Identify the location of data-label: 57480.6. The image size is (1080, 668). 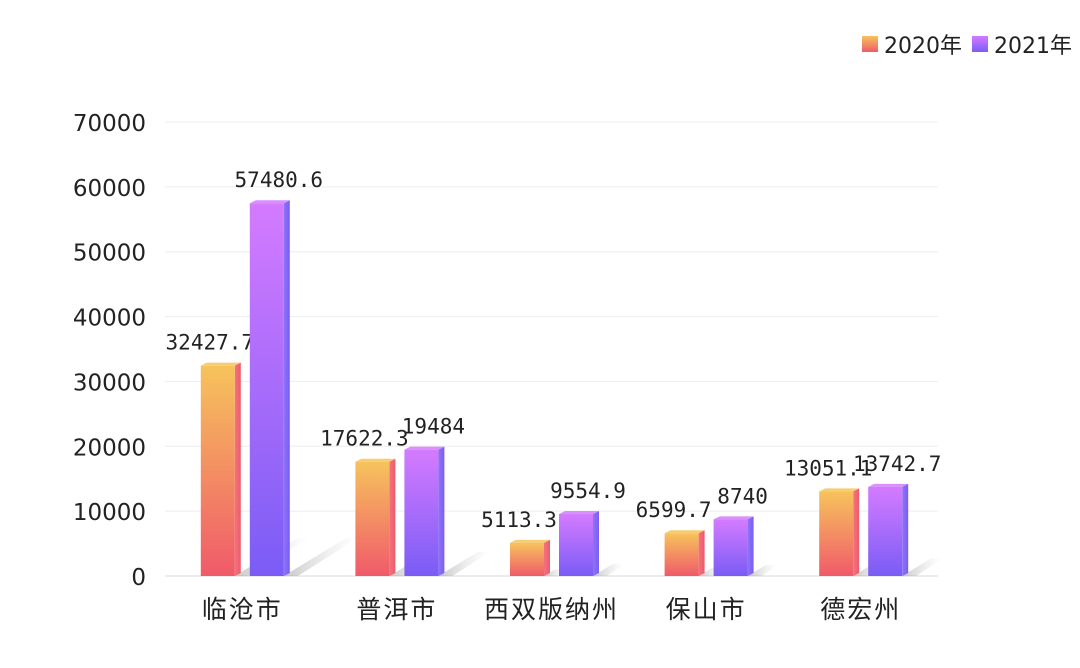
(279, 180).